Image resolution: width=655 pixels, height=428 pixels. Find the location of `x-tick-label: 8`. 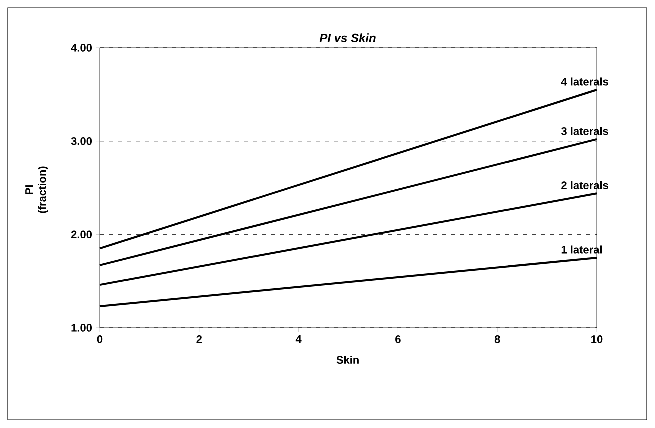

x-tick-label: 8 is located at coordinates (497, 340).